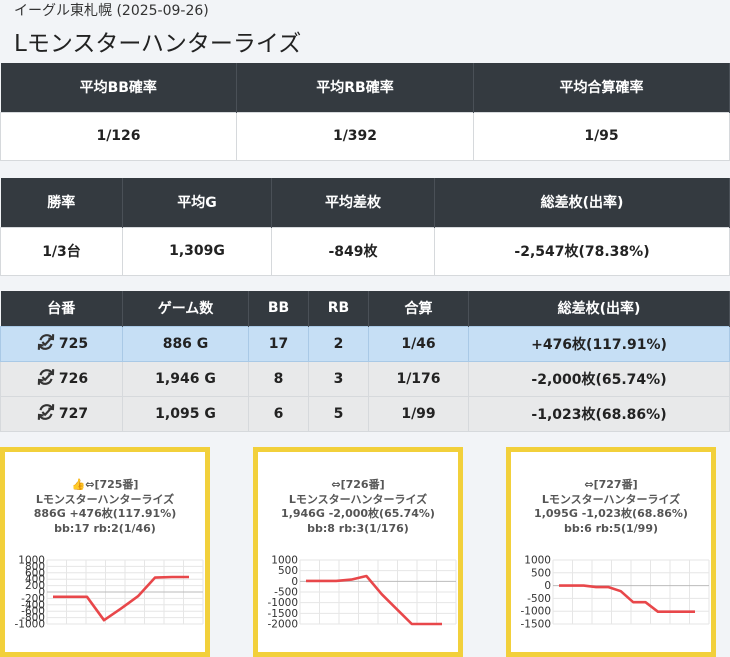  What do you see at coordinates (35, 586) in the screenshot?
I see `y-tick-label: 200` at bounding box center [35, 586].